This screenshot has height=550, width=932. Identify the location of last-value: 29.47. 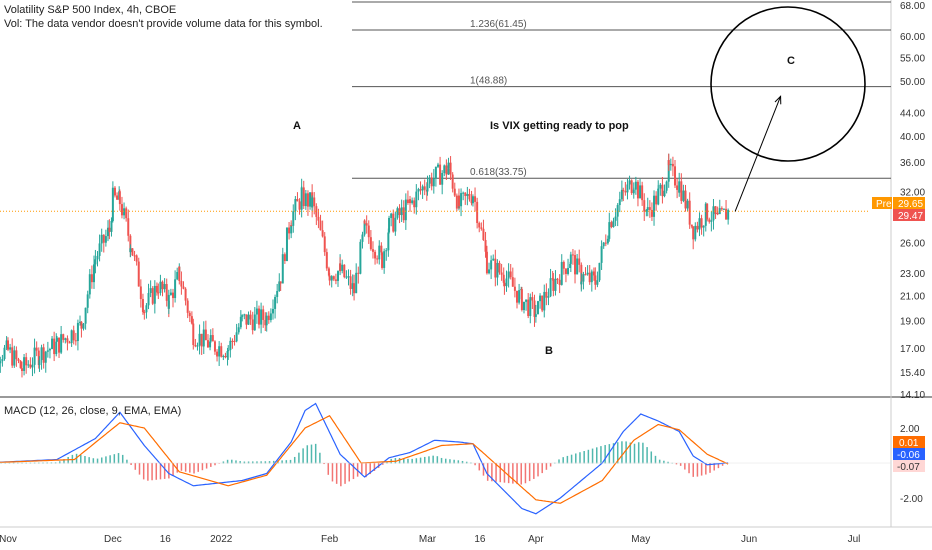
(910, 216).